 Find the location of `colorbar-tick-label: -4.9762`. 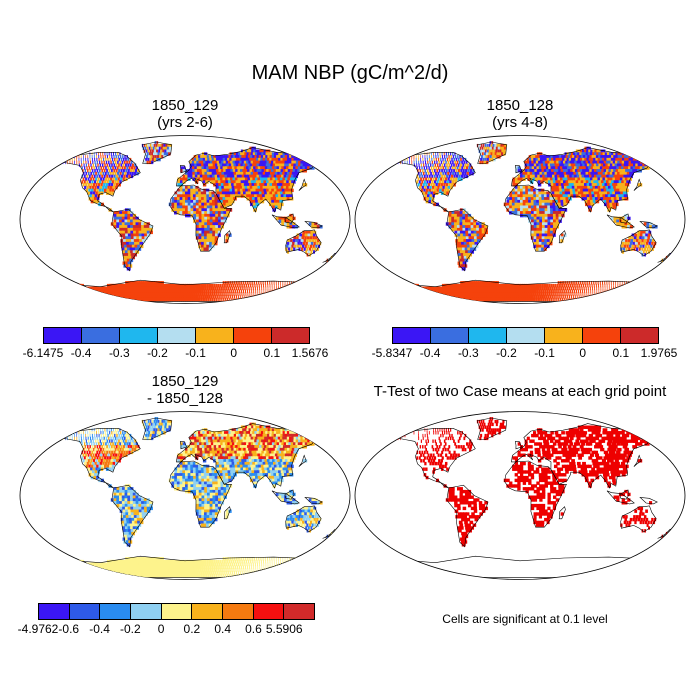

colorbar-tick-label: -4.9762 is located at coordinates (38, 629).